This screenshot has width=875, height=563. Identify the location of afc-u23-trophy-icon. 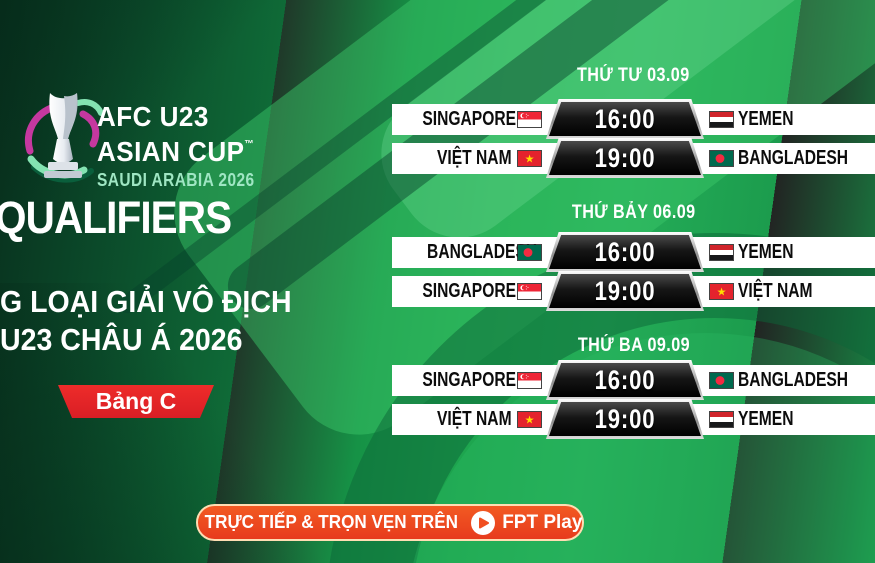
(64, 138).